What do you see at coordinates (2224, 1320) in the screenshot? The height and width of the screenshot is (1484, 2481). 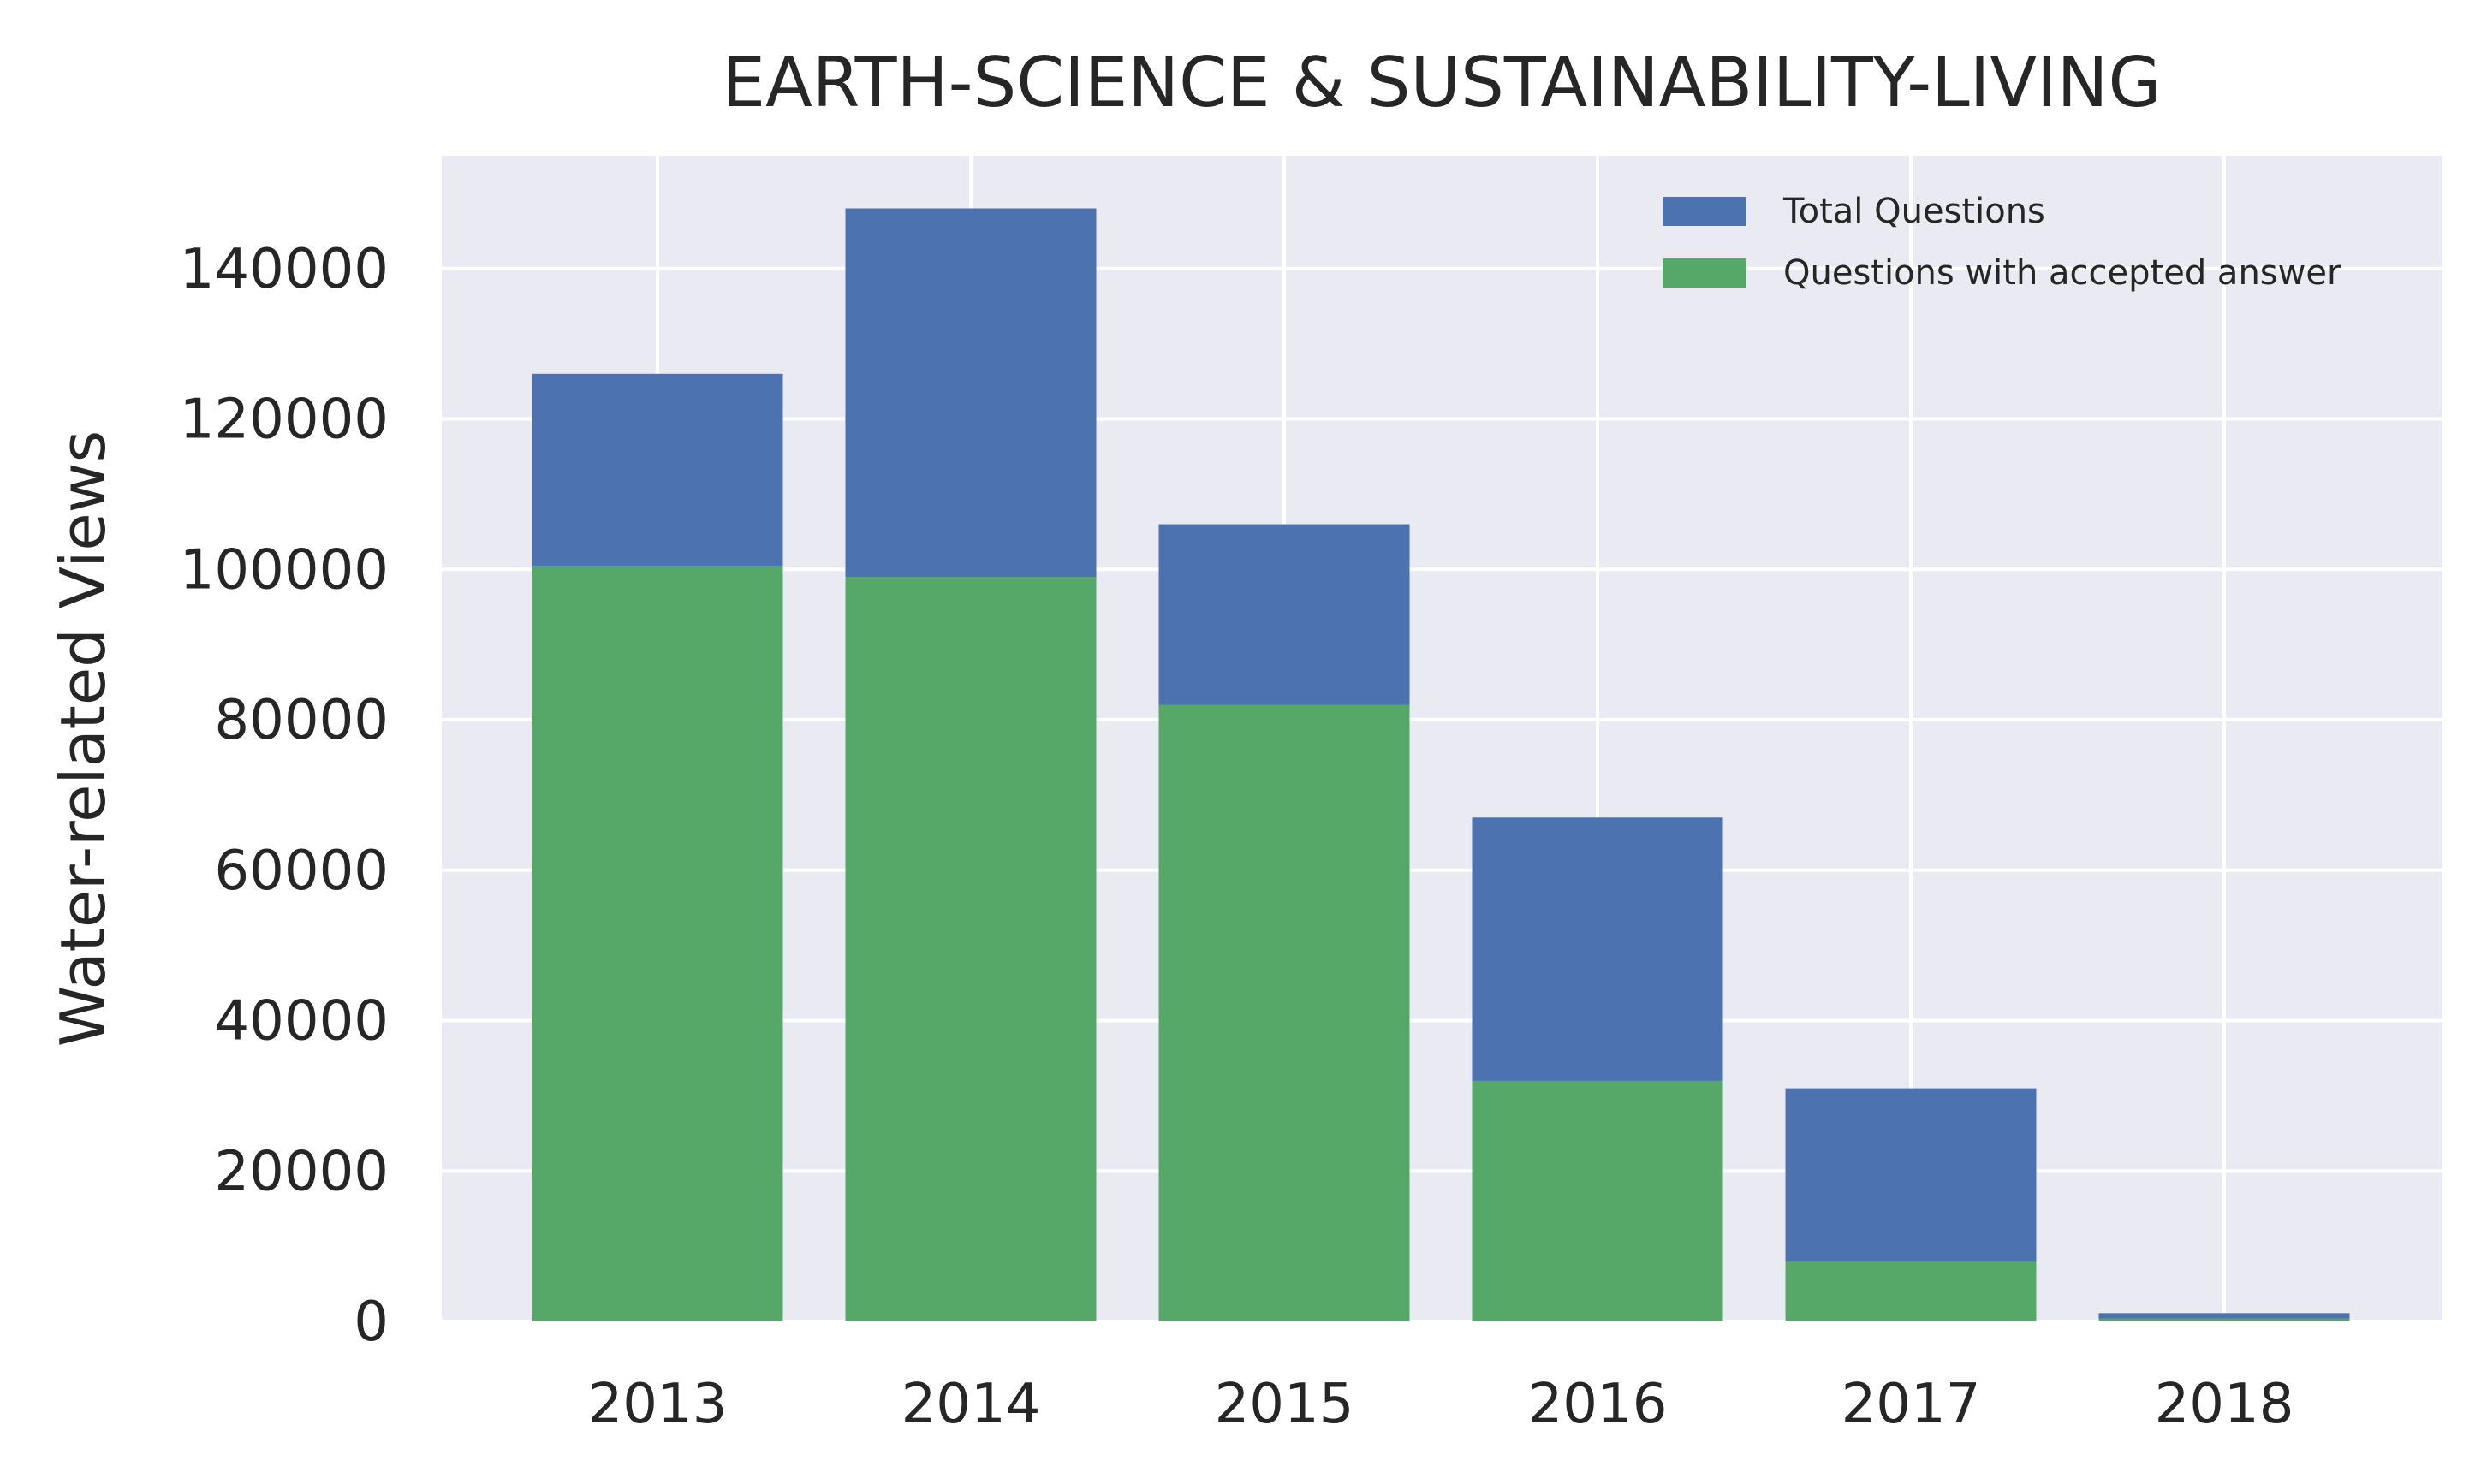 I see `bar-accepted-answer-2018` at bounding box center [2224, 1320].